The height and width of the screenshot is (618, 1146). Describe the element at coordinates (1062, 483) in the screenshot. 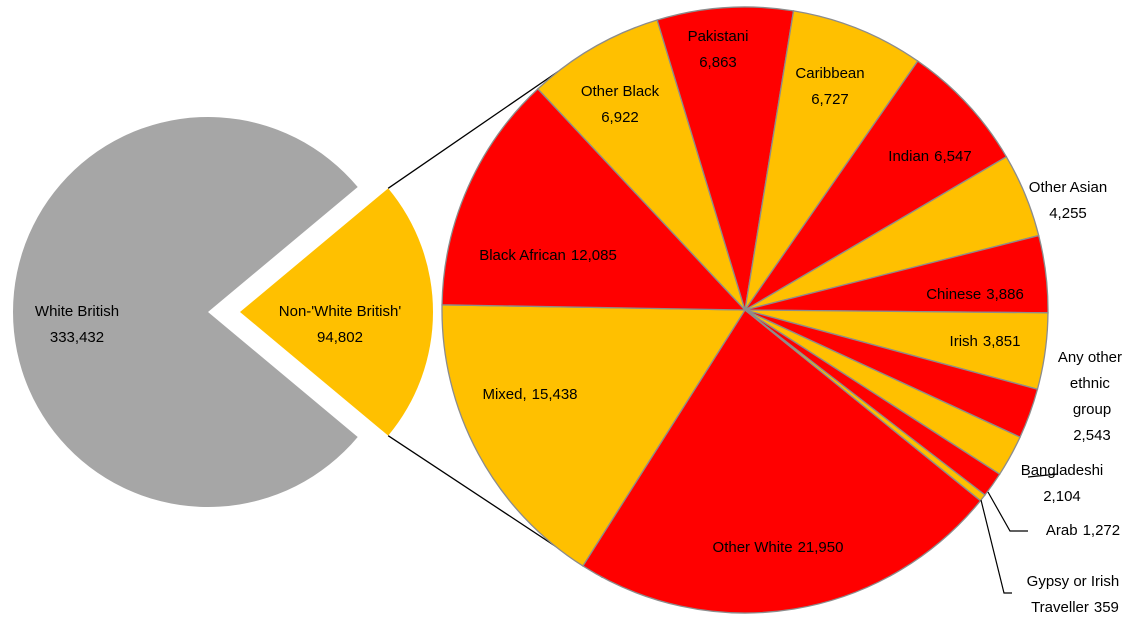

I see `data-label: Bangladeshi 2,104` at that location.